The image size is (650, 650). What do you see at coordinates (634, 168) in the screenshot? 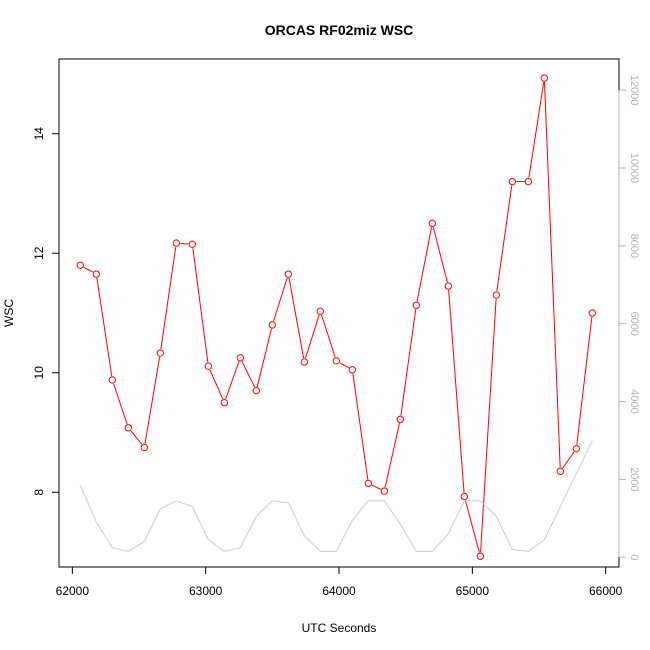
I see `y2-tick-label: 10000` at bounding box center [634, 168].